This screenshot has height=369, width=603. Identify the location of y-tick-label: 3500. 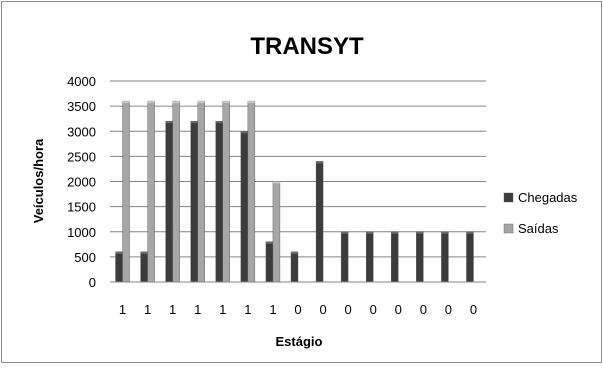
(81, 106).